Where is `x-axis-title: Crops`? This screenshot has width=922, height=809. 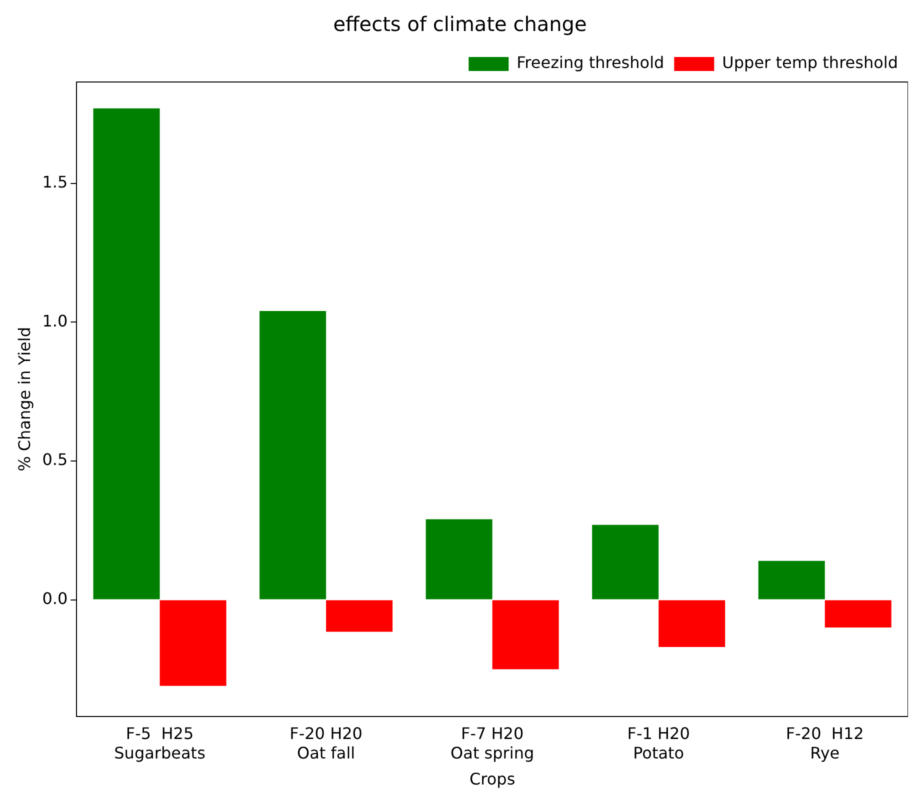 x-axis-title: Crops is located at coordinates (492, 779).